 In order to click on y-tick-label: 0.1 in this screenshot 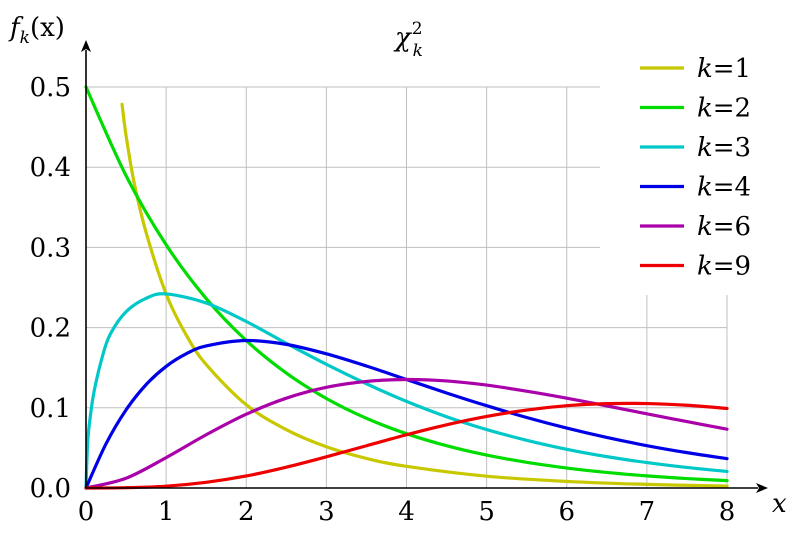, I will do `click(50, 409)`.